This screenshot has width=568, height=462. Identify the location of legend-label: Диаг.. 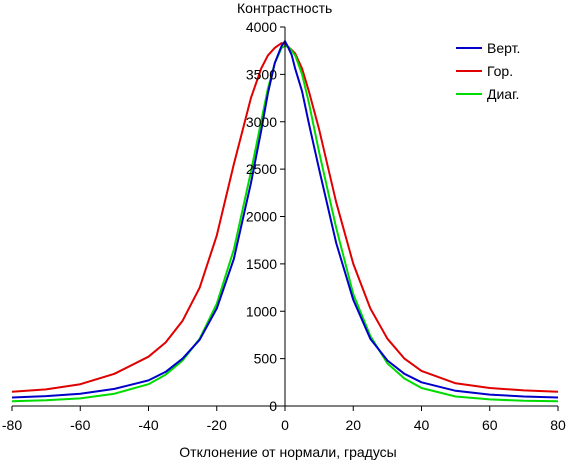
(503, 94).